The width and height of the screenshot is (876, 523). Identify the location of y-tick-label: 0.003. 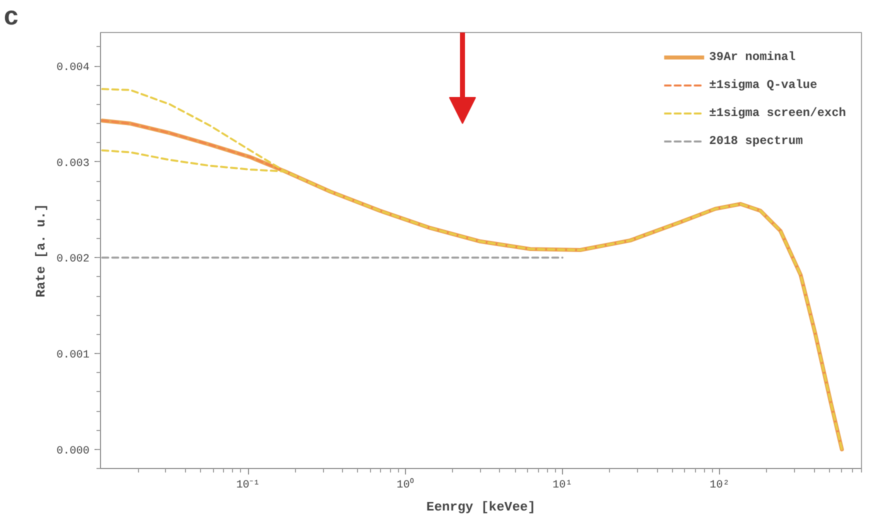
(73, 164).